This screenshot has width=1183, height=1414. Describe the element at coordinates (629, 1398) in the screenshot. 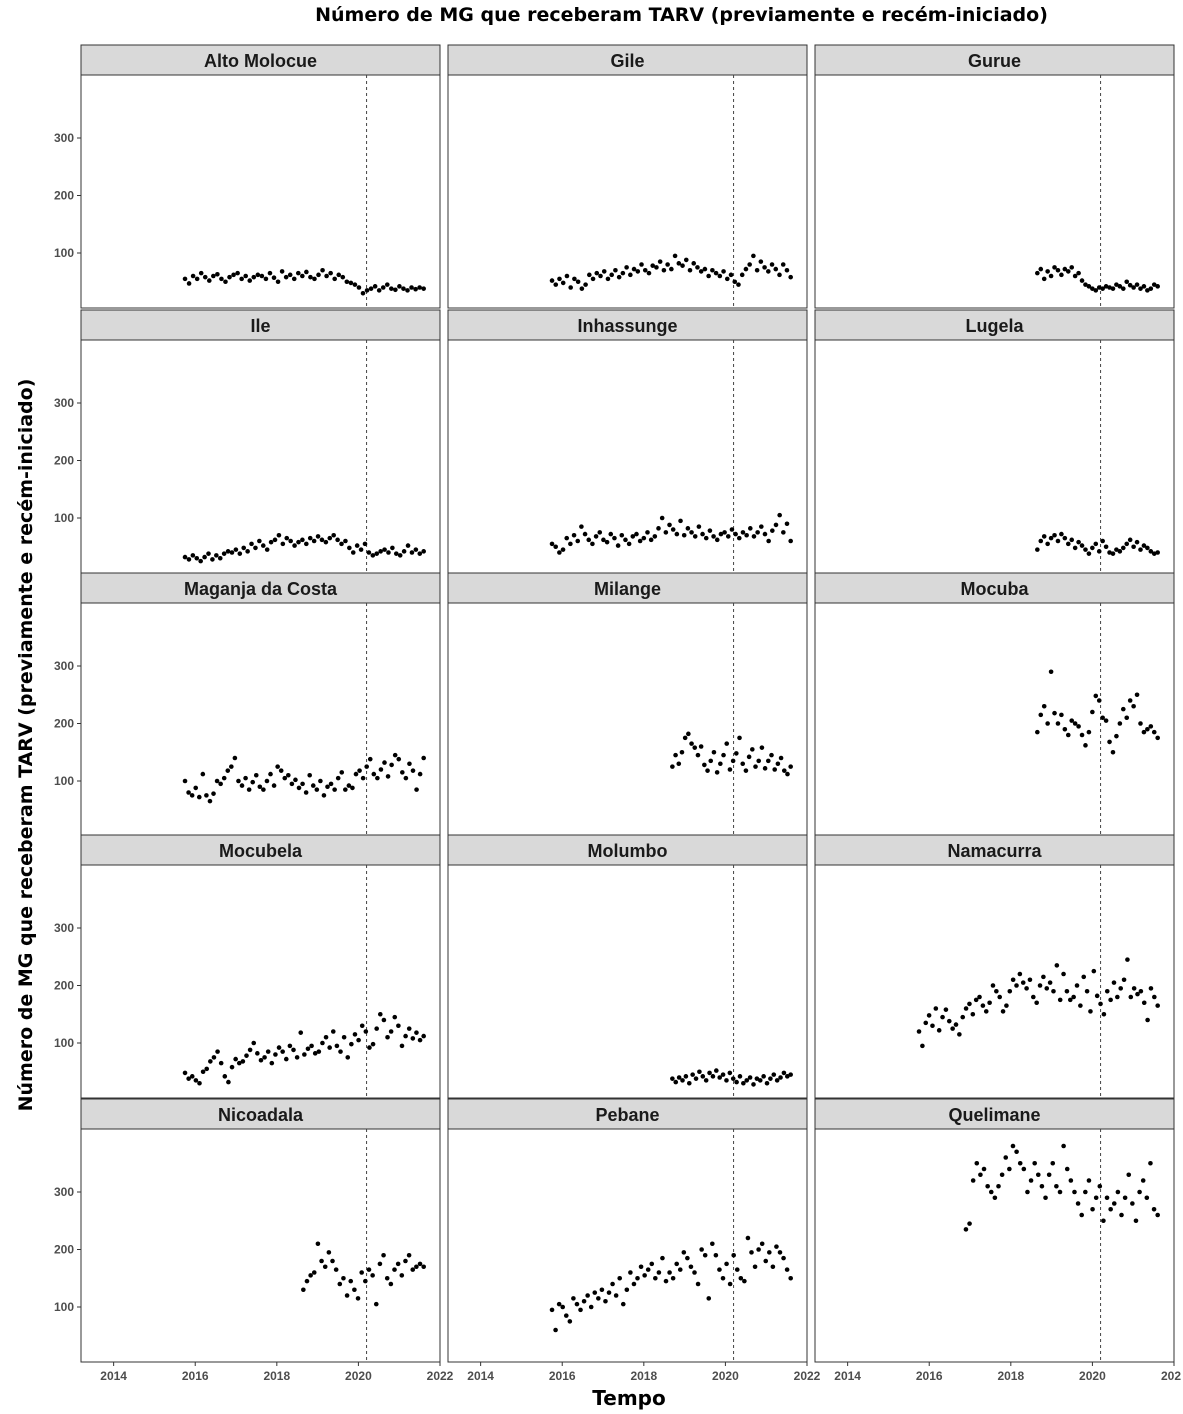

I see `x-axis-label: Tempo` at that location.